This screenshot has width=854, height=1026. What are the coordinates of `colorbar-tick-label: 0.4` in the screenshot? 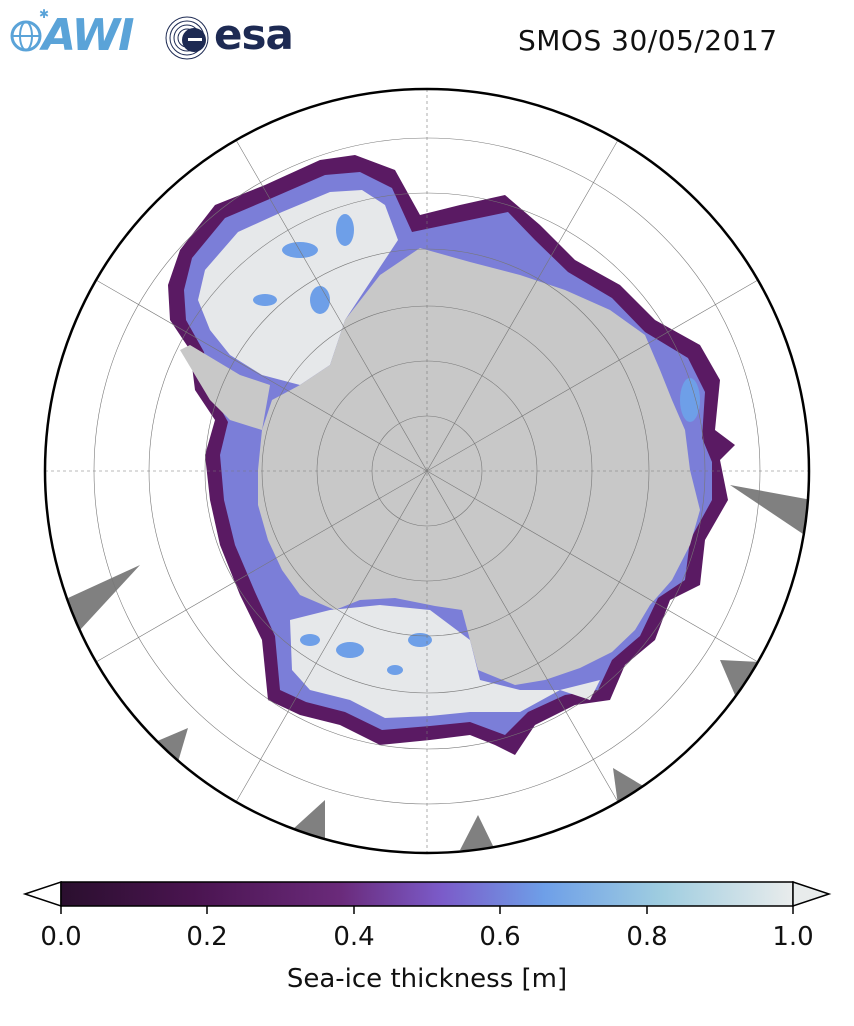 It's located at (354, 937).